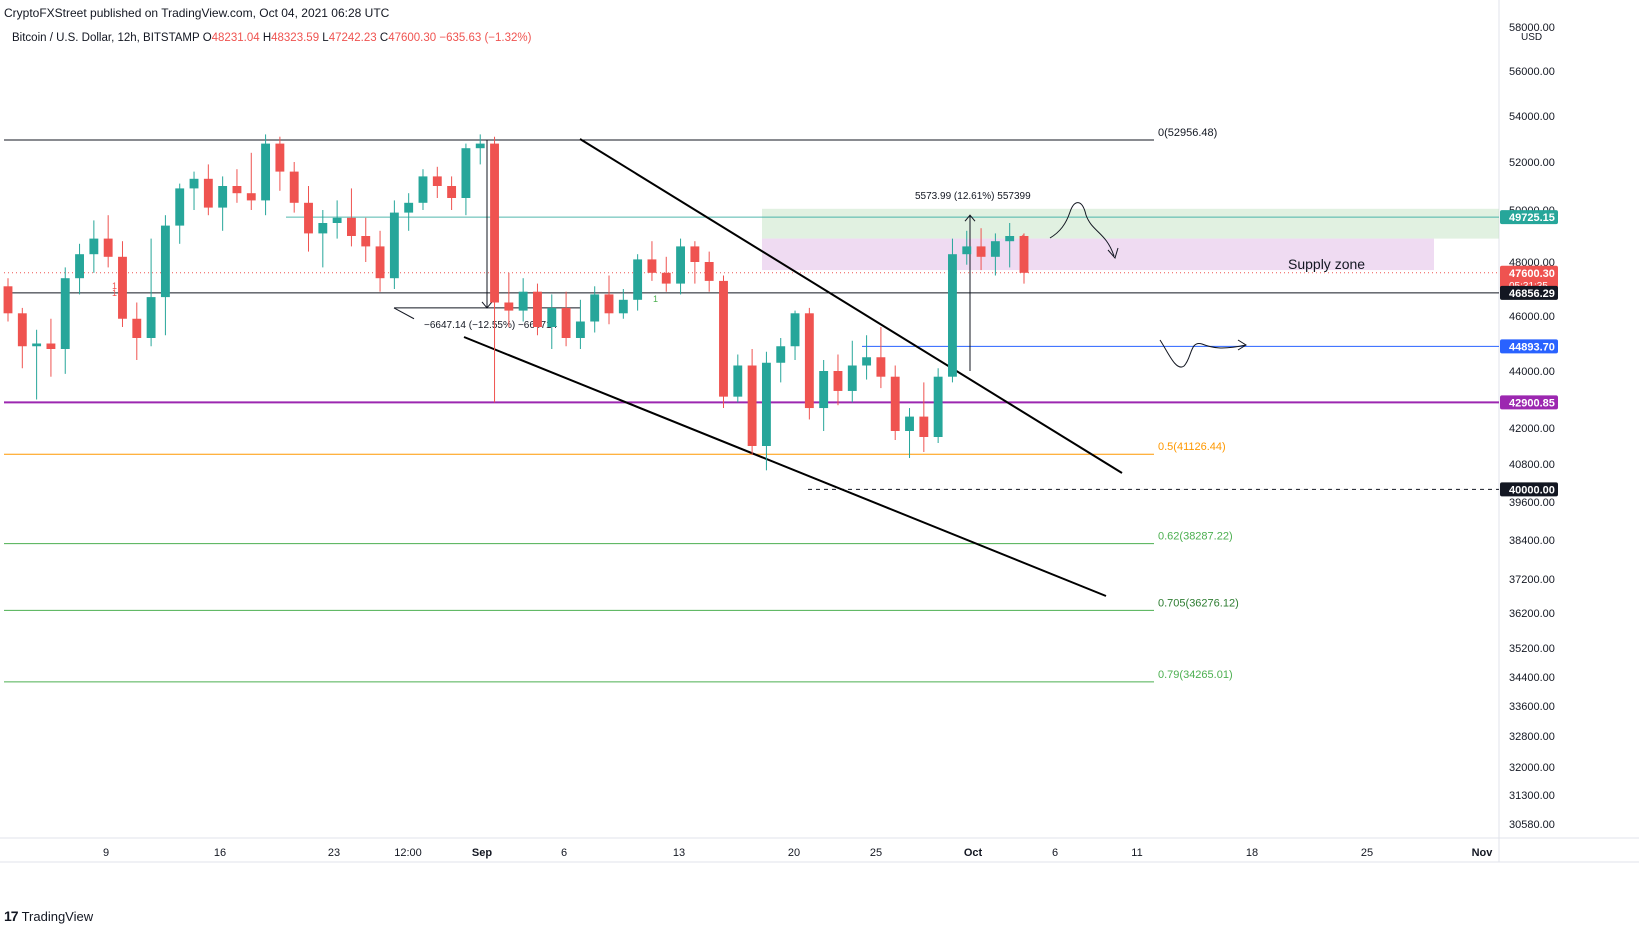  What do you see at coordinates (106, 38) in the screenshot?
I see `symbol-name: Bitcoin / U.S. Dollar, 12h, BITSTAMP` at bounding box center [106, 38].